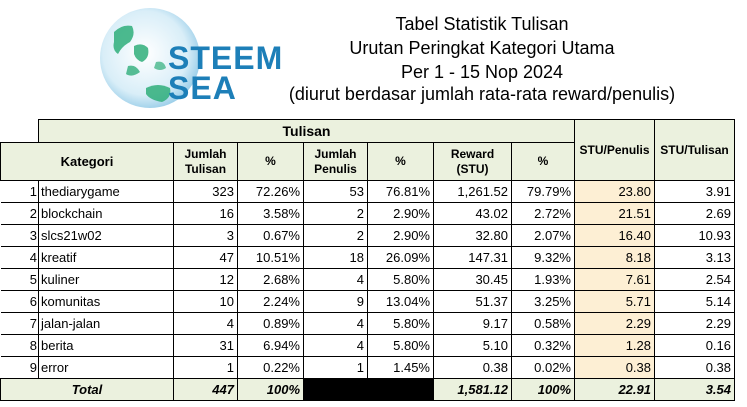  Describe the element at coordinates (400, 191) in the screenshot. I see `cell-pct-penulis: 76.81%` at that location.